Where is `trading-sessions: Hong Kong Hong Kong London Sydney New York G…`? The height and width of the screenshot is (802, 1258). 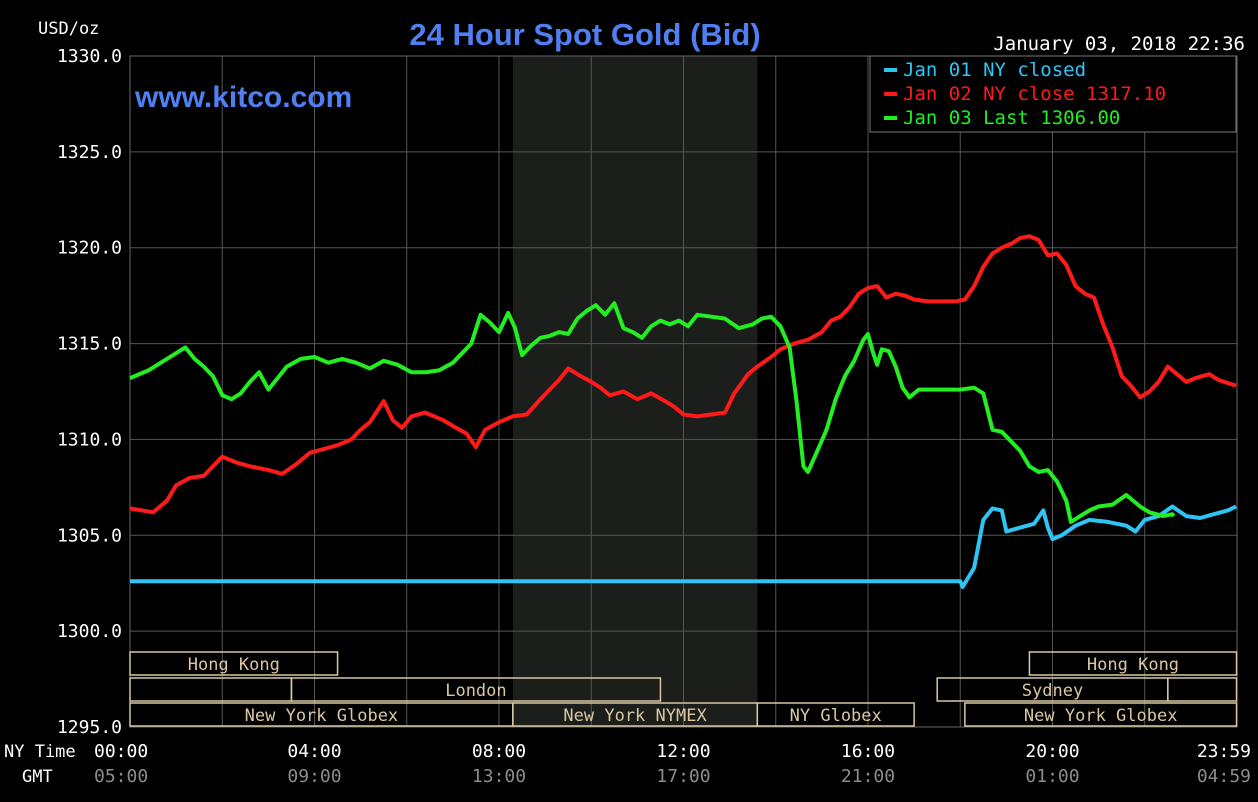
trading-sessions: Hong Kong Hong Kong London Sydney New York G… is located at coordinates (683, 689).